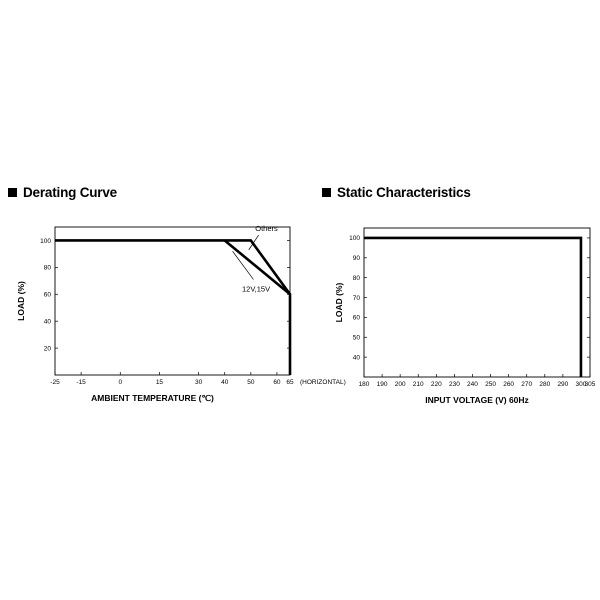 This screenshot has height=600, width=600. What do you see at coordinates (400, 384) in the screenshot?
I see `x-tick-label: 200` at bounding box center [400, 384].